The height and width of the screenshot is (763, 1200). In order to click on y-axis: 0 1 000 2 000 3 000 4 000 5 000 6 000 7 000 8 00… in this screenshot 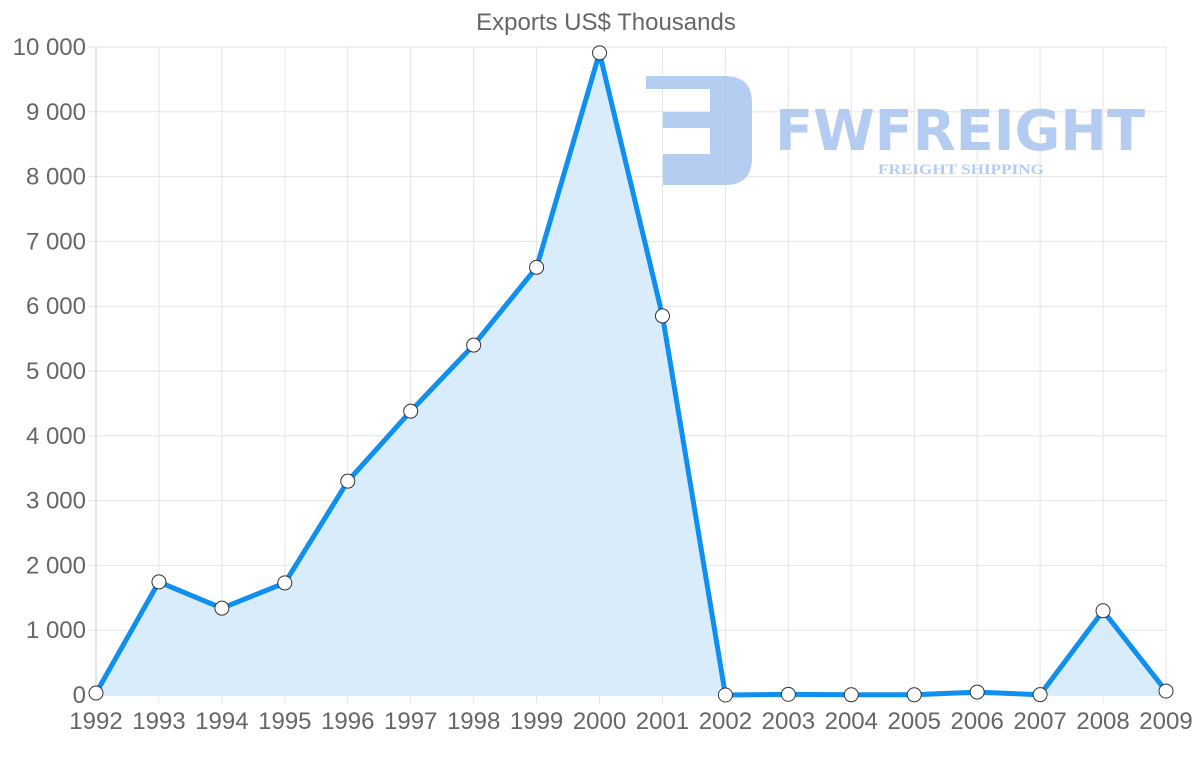, I will do `click(49, 371)`.